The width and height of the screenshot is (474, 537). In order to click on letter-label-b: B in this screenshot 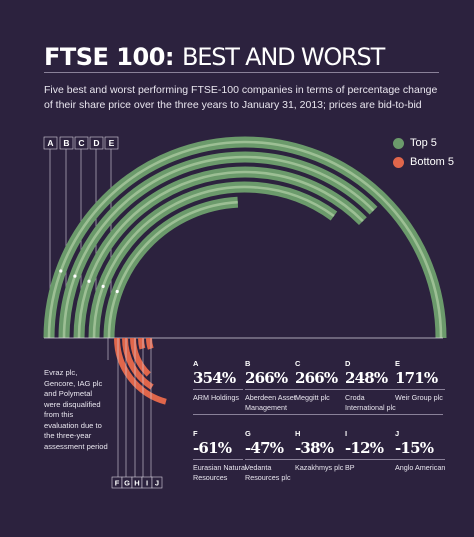, I will do `click(66, 143)`.